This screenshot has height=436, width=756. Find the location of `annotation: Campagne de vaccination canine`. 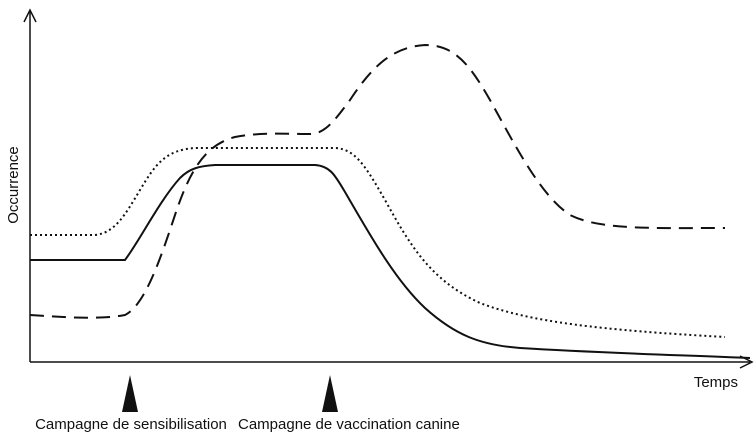

annotation: Campagne de vaccination canine is located at coordinates (349, 424).